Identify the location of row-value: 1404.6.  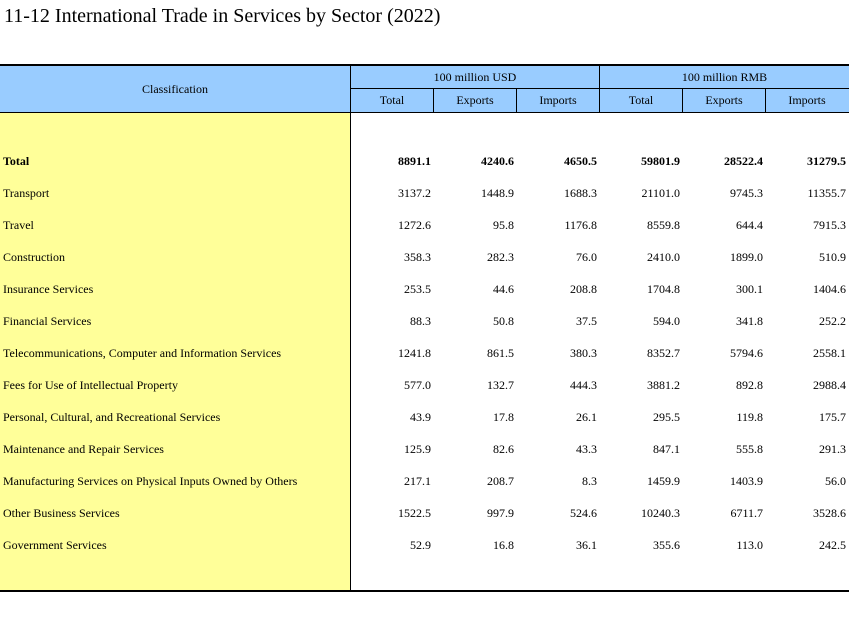
(829, 289).